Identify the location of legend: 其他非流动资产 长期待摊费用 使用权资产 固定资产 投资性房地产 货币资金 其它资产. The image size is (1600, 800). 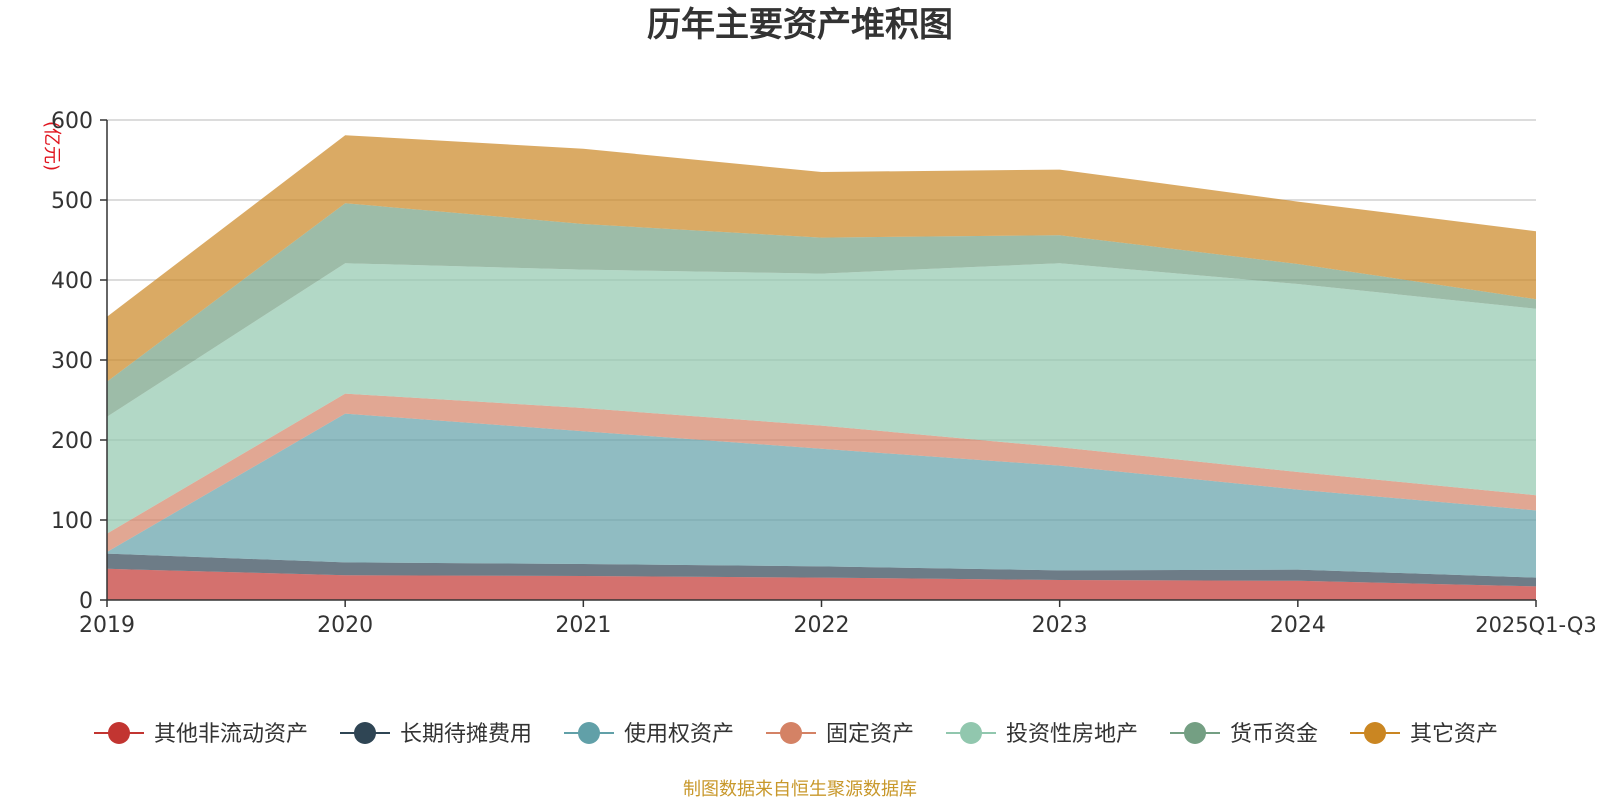
(796, 734).